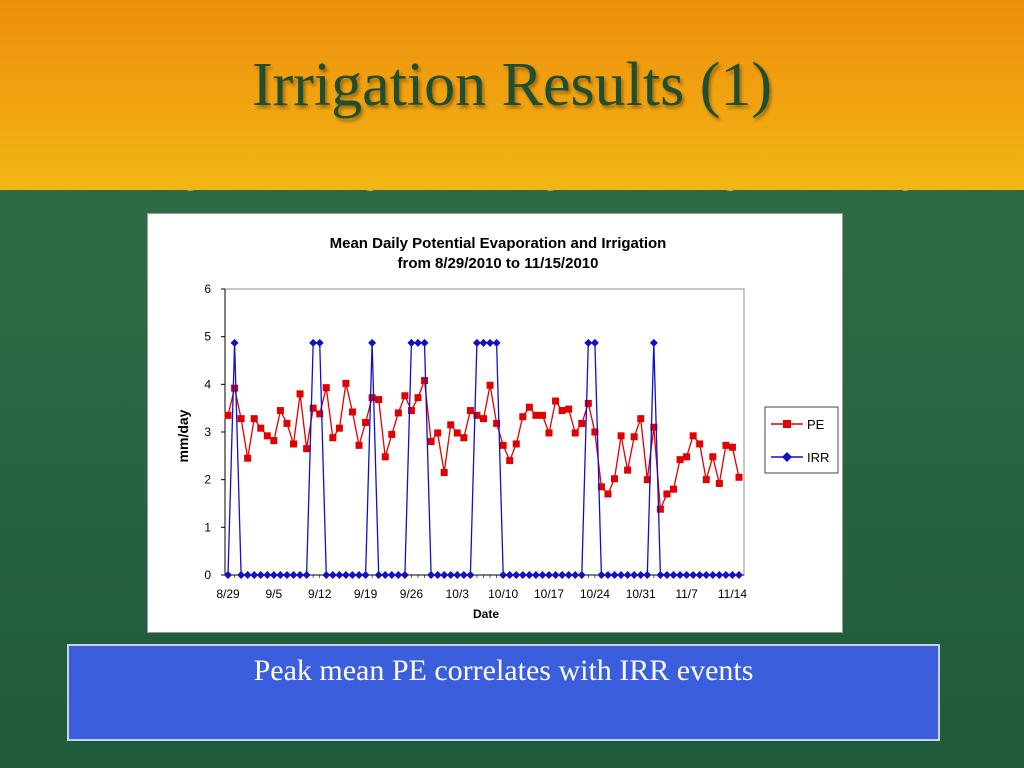 Image resolution: width=1024 pixels, height=768 pixels. Describe the element at coordinates (320, 594) in the screenshot. I see `x-tick-label: 9/12` at that location.